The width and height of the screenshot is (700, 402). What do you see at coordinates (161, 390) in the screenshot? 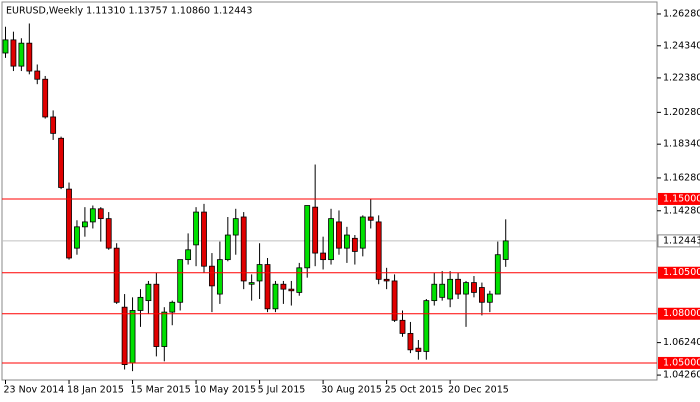
I see `x-tick-label: 15 Mar 2015` at bounding box center [161, 390].